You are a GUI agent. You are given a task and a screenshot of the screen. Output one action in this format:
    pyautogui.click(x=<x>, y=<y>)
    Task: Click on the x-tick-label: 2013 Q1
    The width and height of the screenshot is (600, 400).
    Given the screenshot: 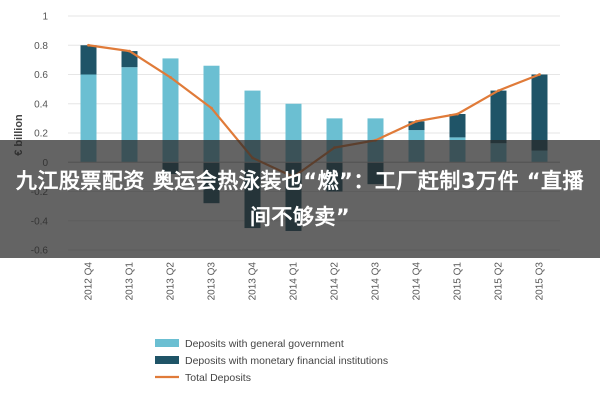 What is the action you would take?
    pyautogui.click(x=130, y=281)
    